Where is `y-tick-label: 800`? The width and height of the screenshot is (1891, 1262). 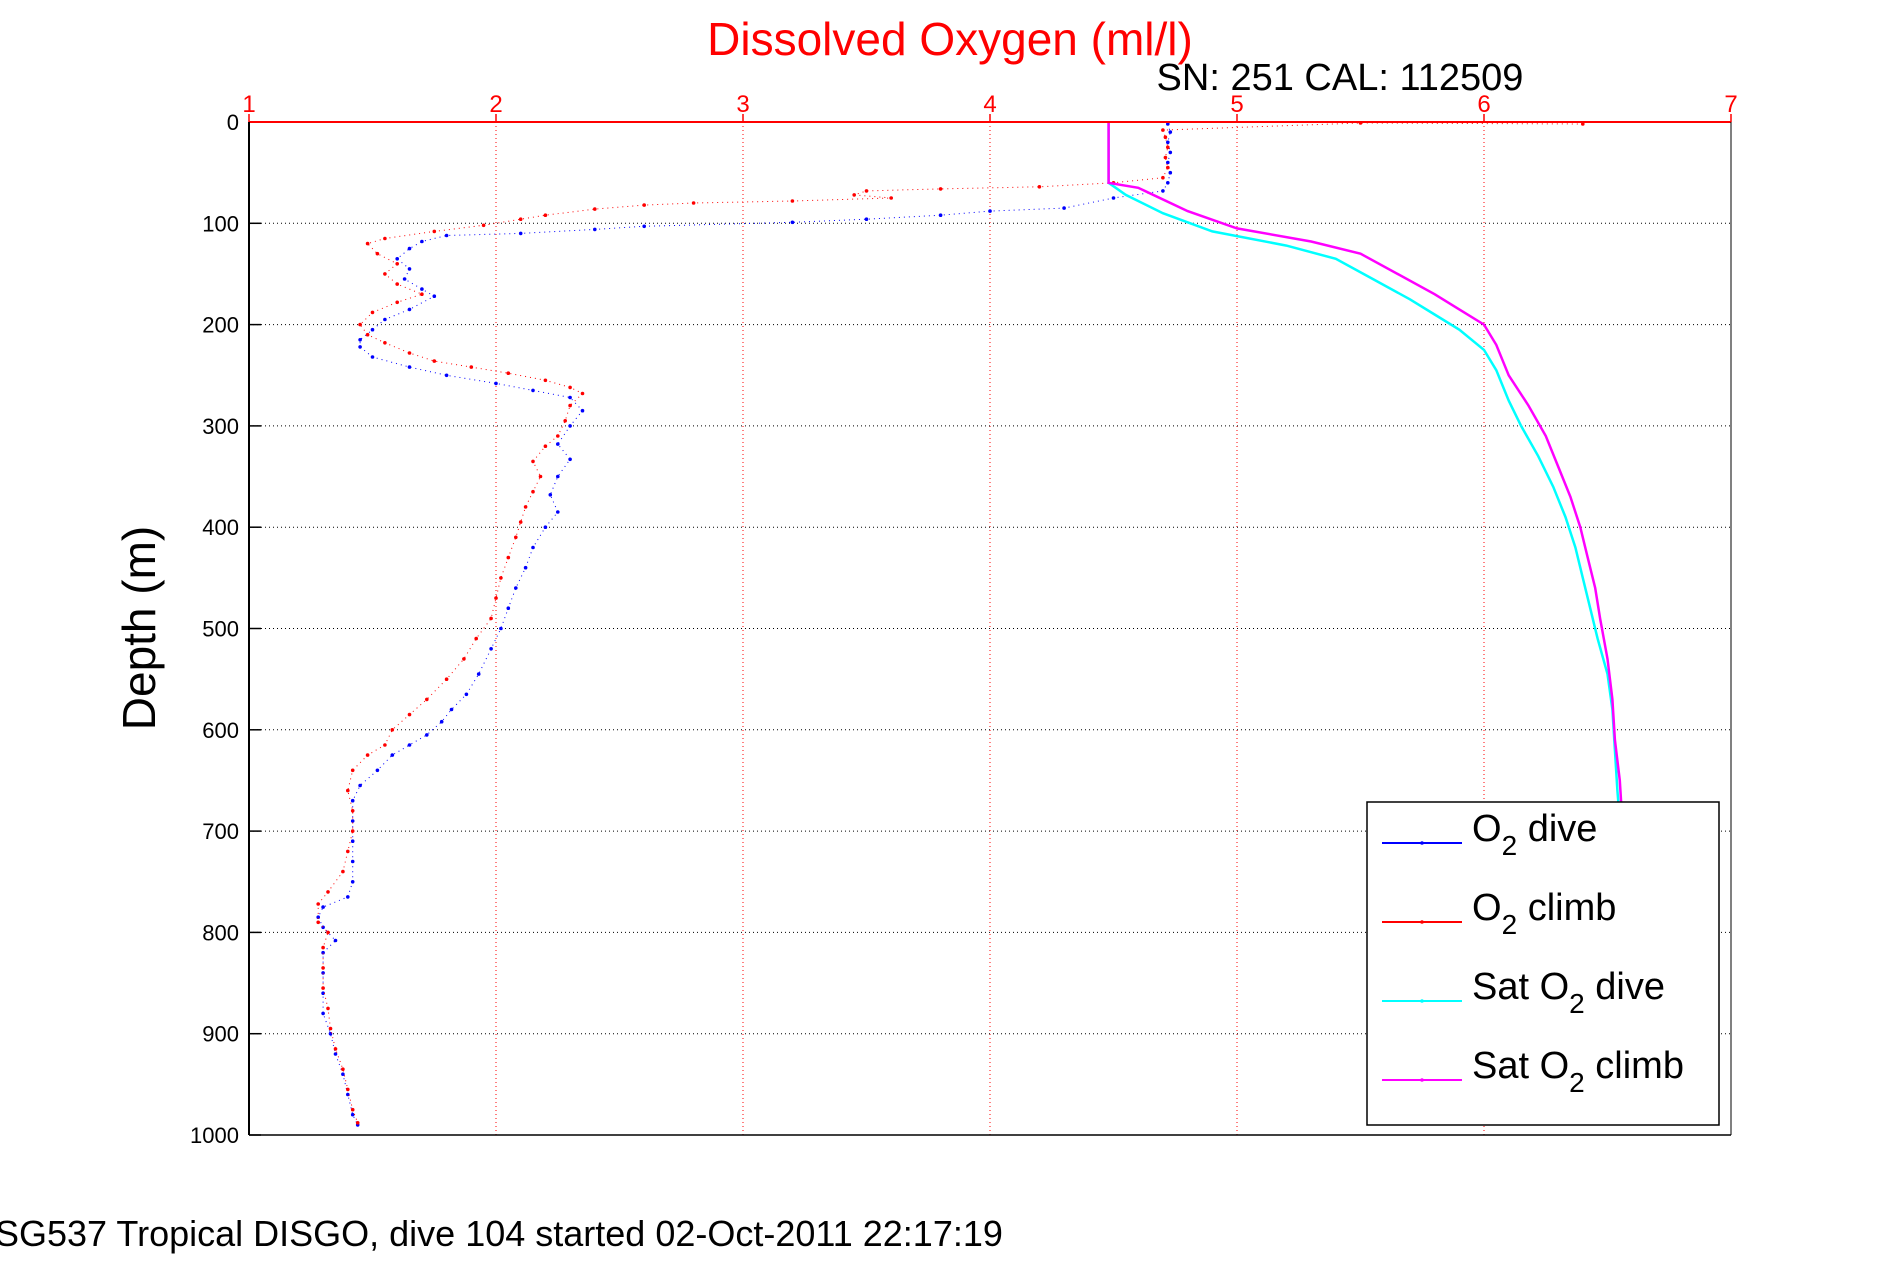
y-tick-label: 800 is located at coordinates (220, 932).